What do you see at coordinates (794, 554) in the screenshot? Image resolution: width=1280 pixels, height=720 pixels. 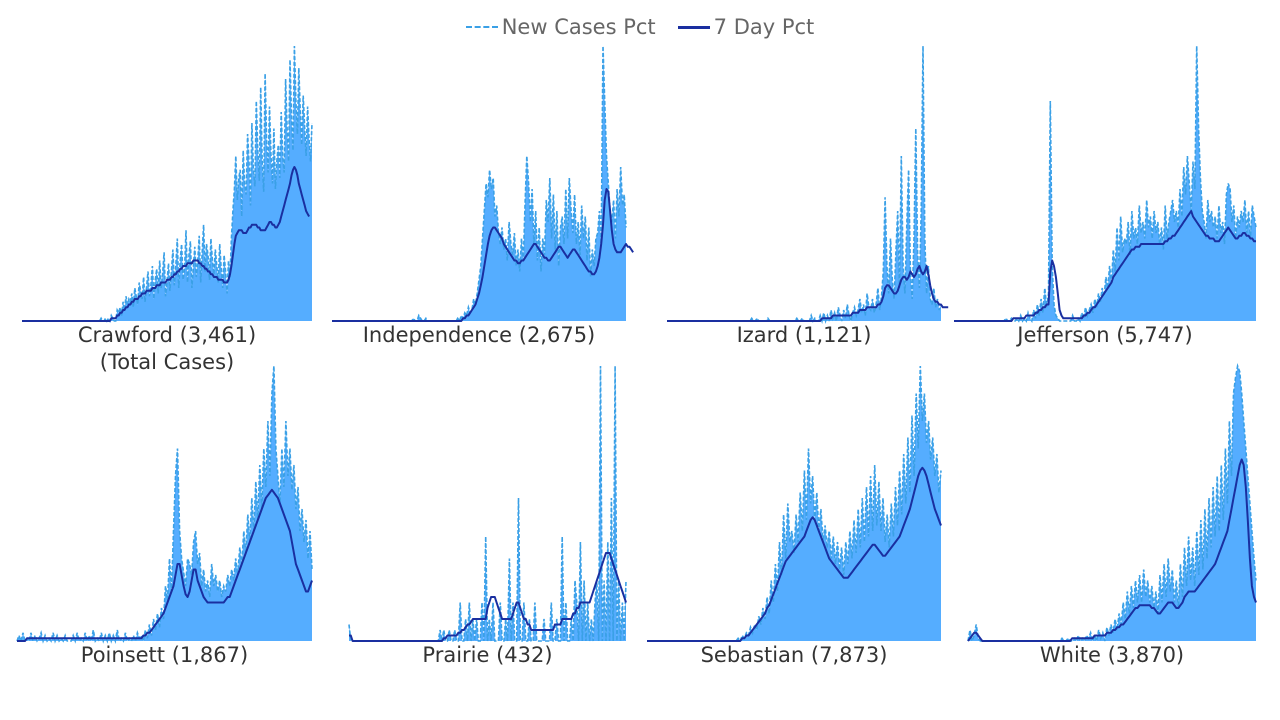 I see `seven-day-line-sebastian` at bounding box center [794, 554].